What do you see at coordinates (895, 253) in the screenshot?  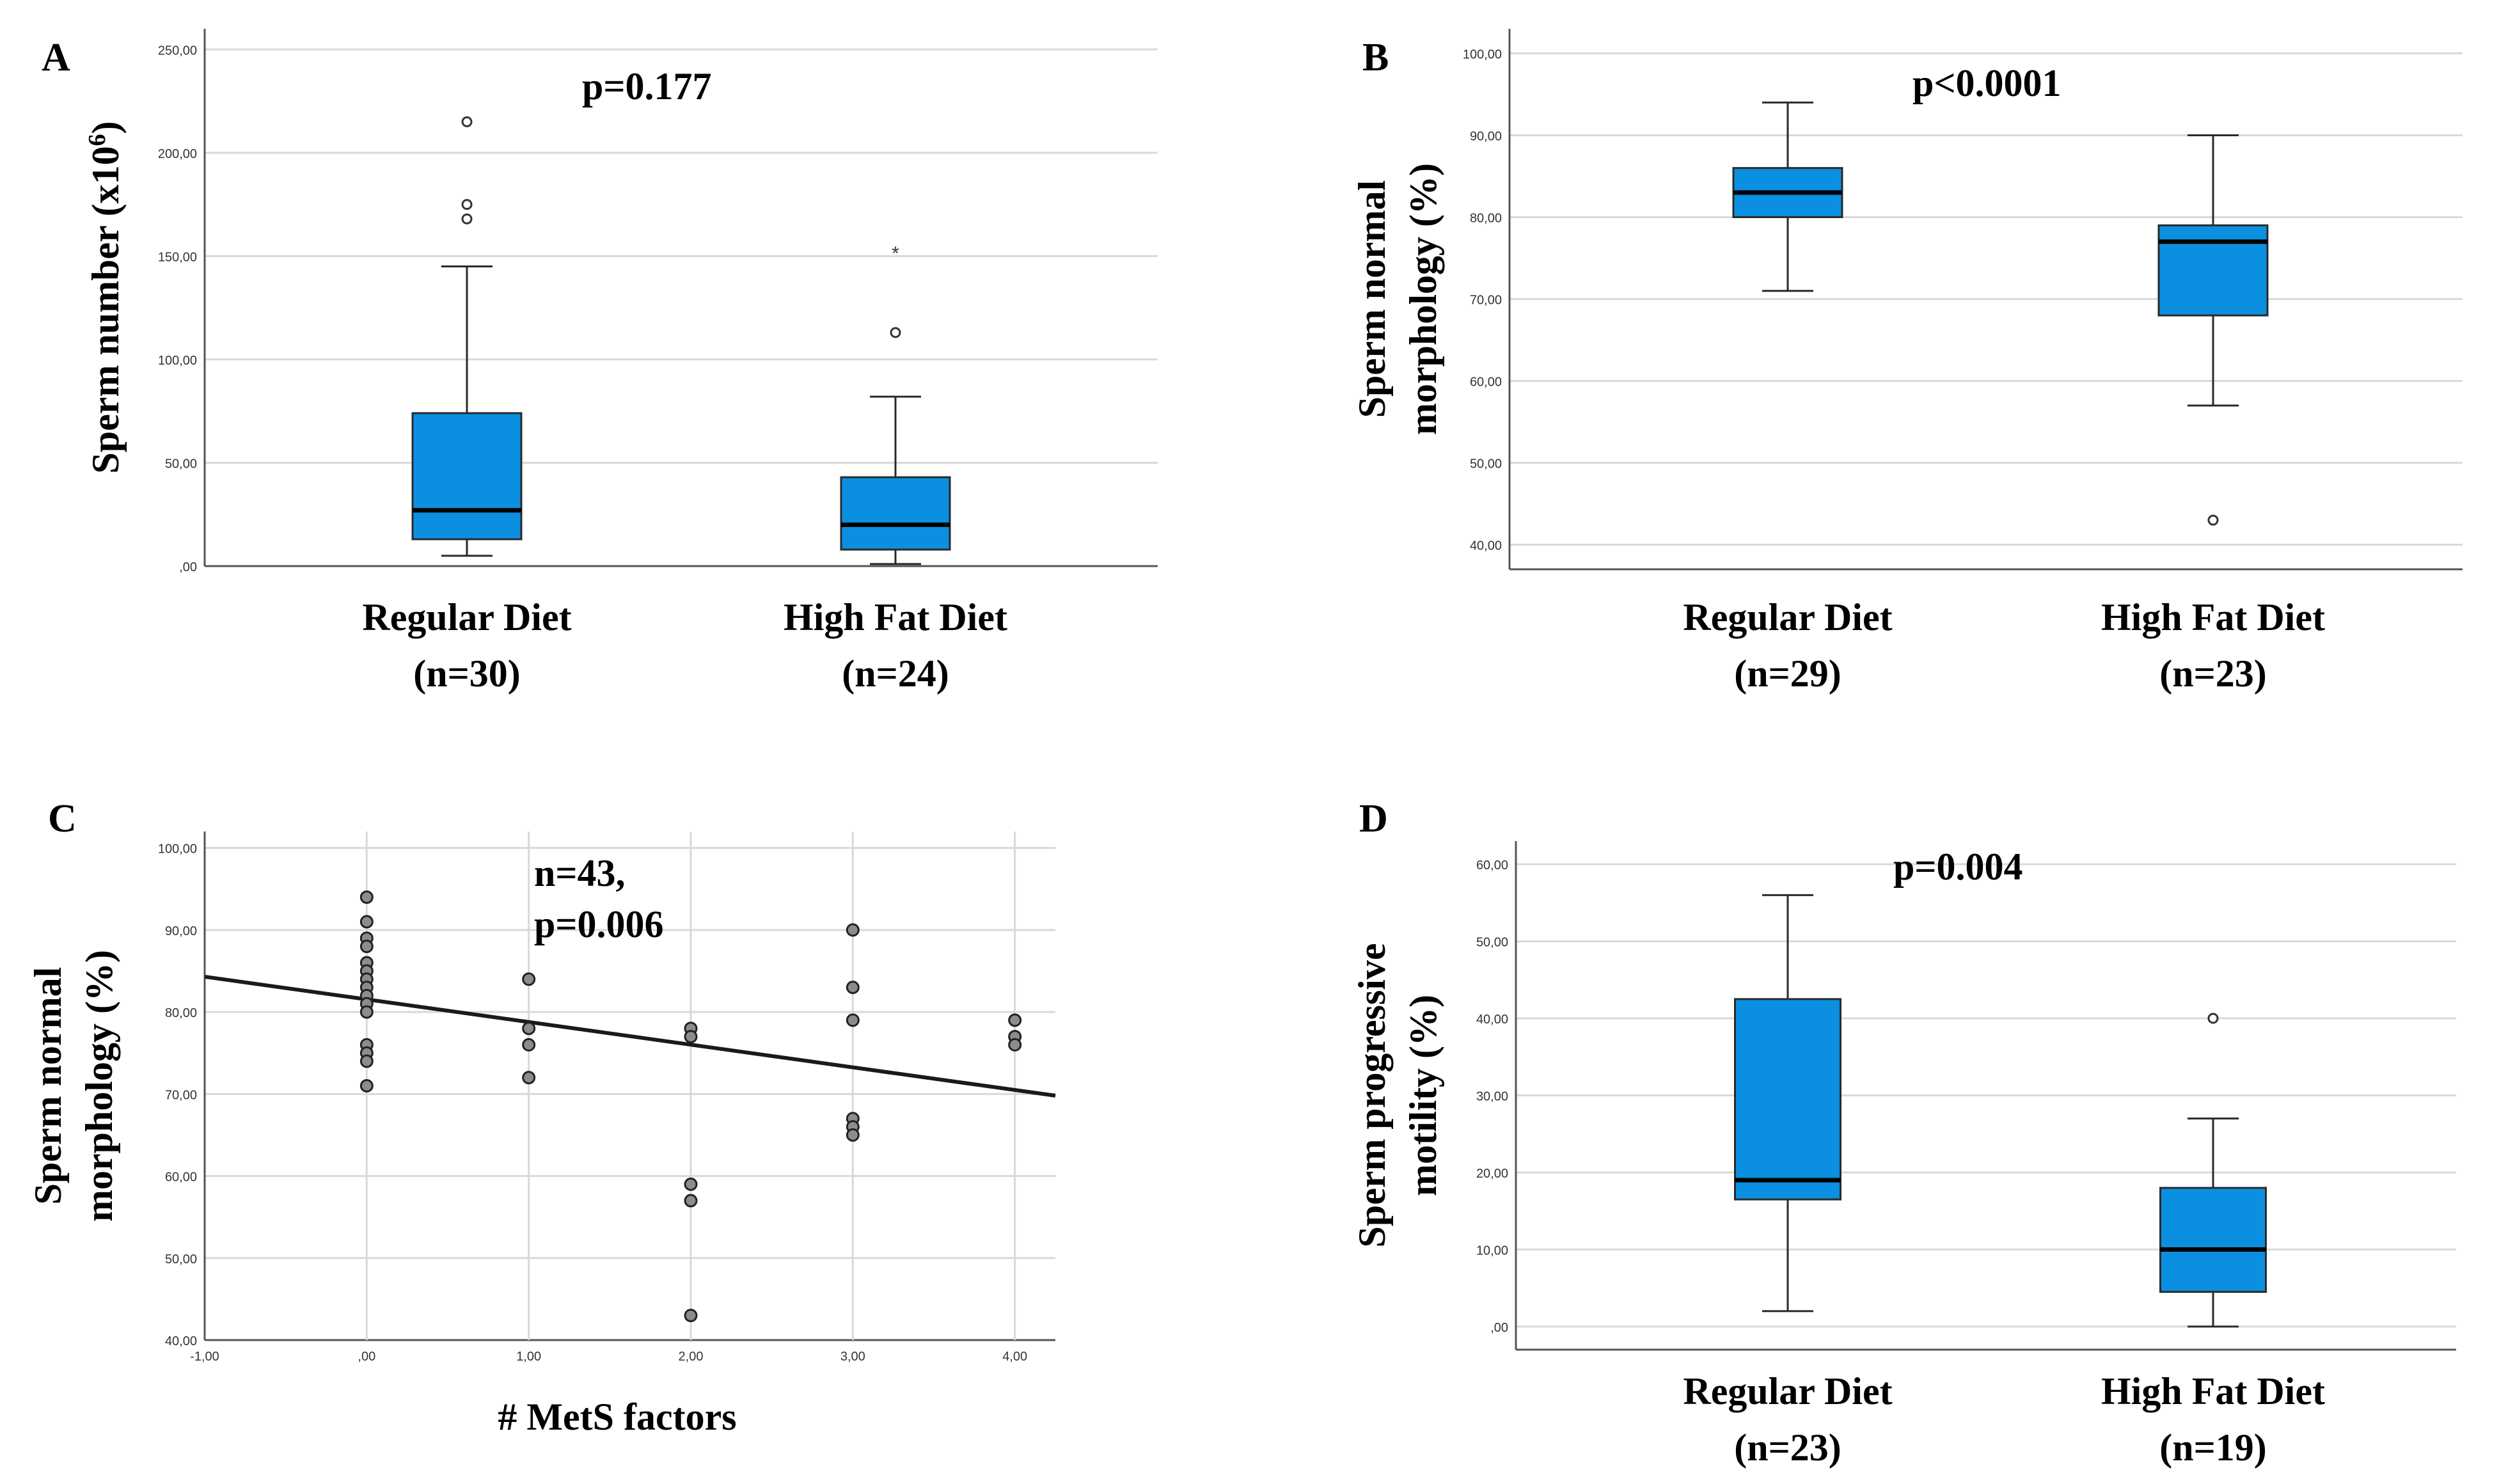 I see `extreme-marker: *` at bounding box center [895, 253].